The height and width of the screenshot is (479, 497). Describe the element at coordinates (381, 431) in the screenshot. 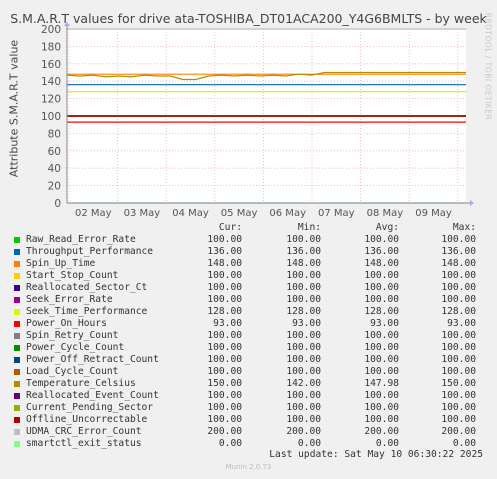

I see `legend-avg-value: 200.00` at that location.